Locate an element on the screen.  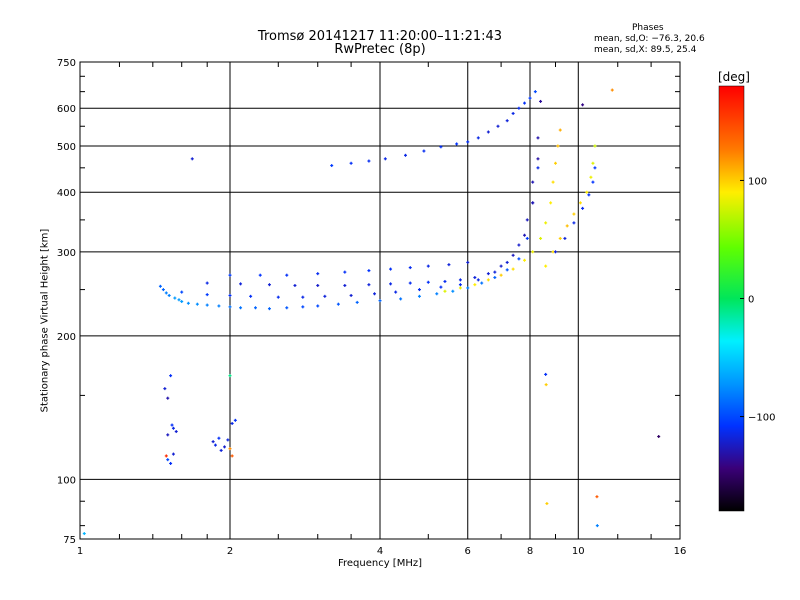
colorbar-tick-label: 0 is located at coordinates (751, 300).